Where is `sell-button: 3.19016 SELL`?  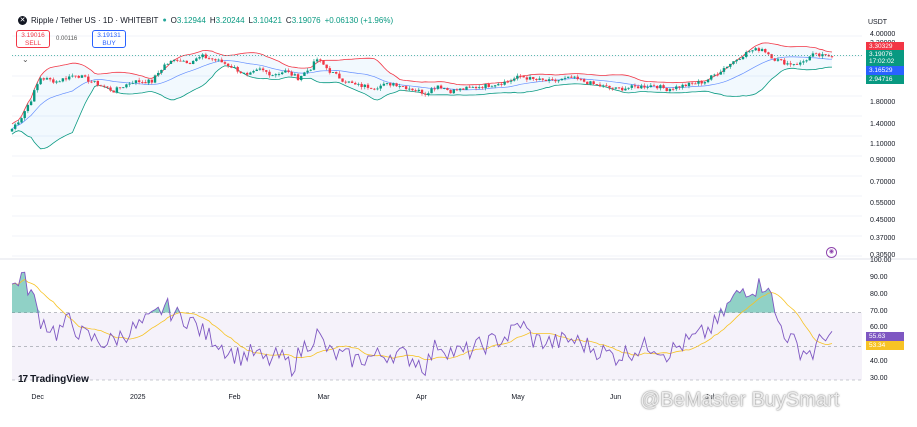
sell-button: 3.19016 SELL is located at coordinates (33, 39).